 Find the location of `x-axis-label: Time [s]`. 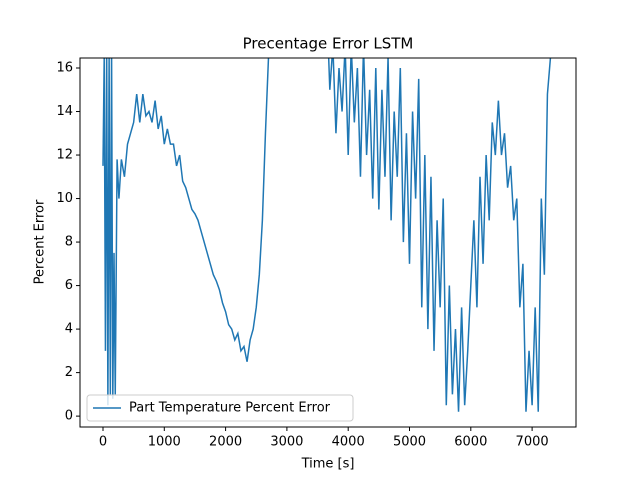

x-axis-label: Time [s] is located at coordinates (328, 464).